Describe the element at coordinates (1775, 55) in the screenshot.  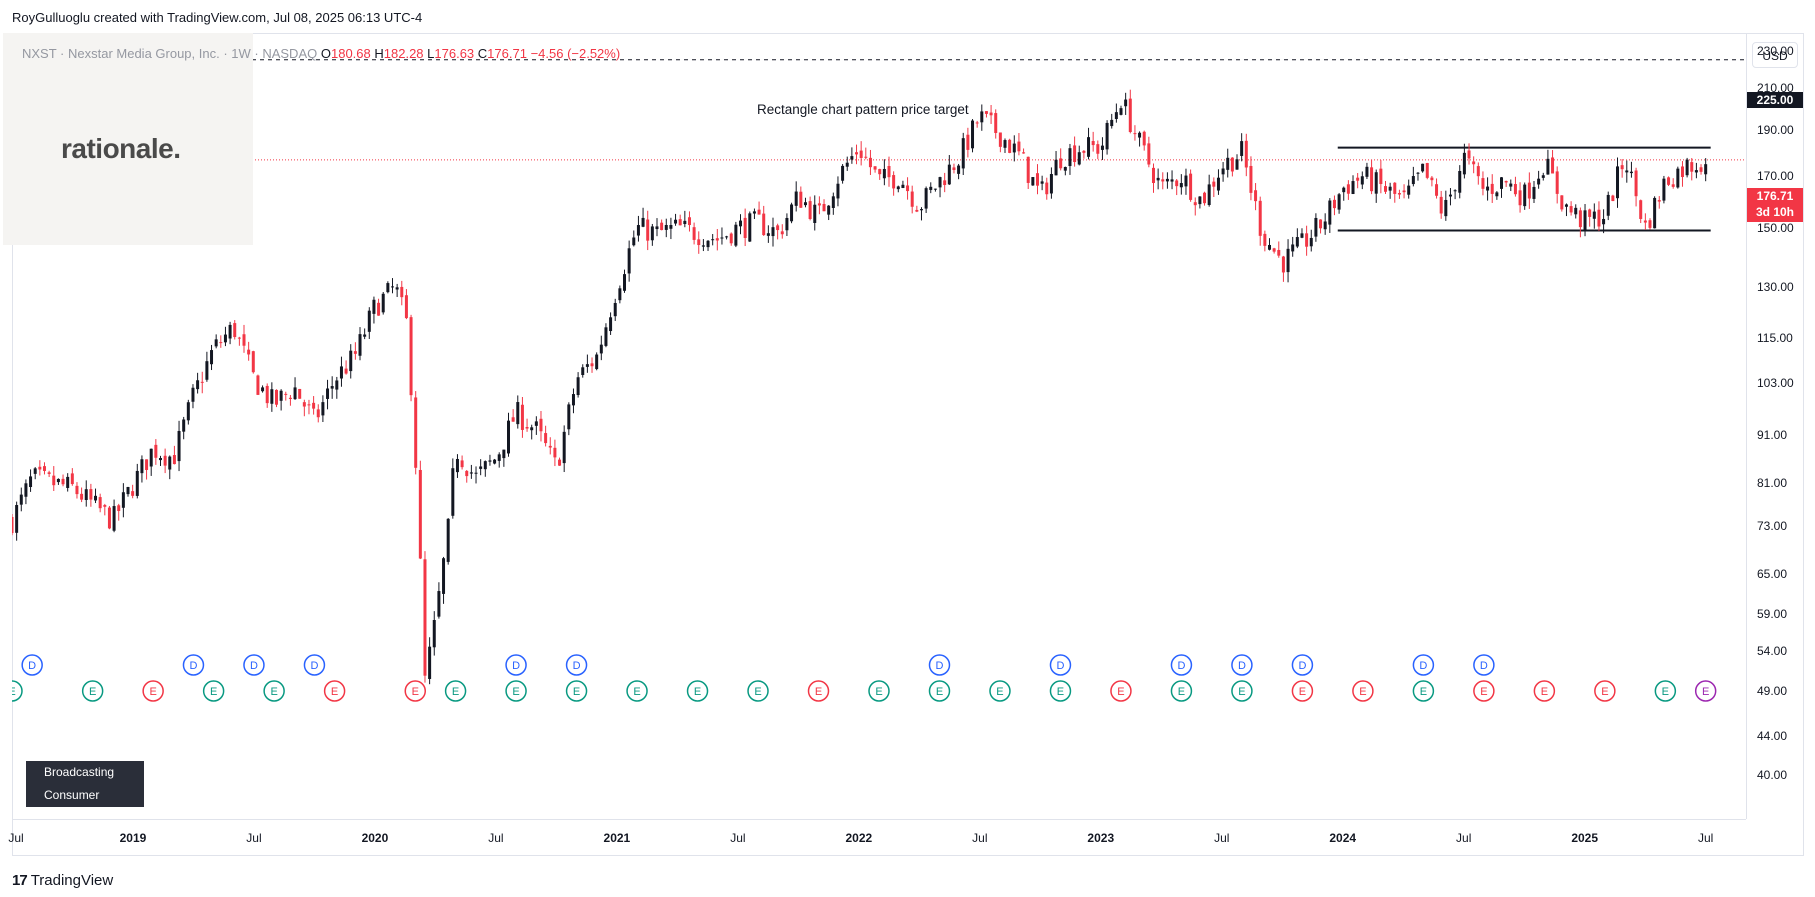
I see `currency-button: USD` at that location.